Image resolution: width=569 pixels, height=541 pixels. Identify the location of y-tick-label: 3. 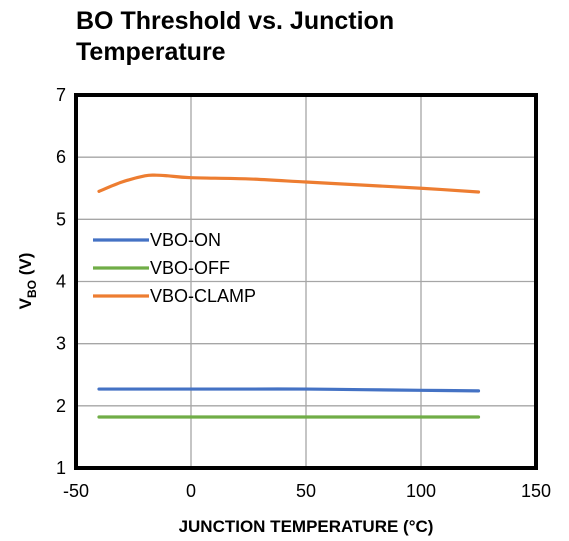
(61, 344).